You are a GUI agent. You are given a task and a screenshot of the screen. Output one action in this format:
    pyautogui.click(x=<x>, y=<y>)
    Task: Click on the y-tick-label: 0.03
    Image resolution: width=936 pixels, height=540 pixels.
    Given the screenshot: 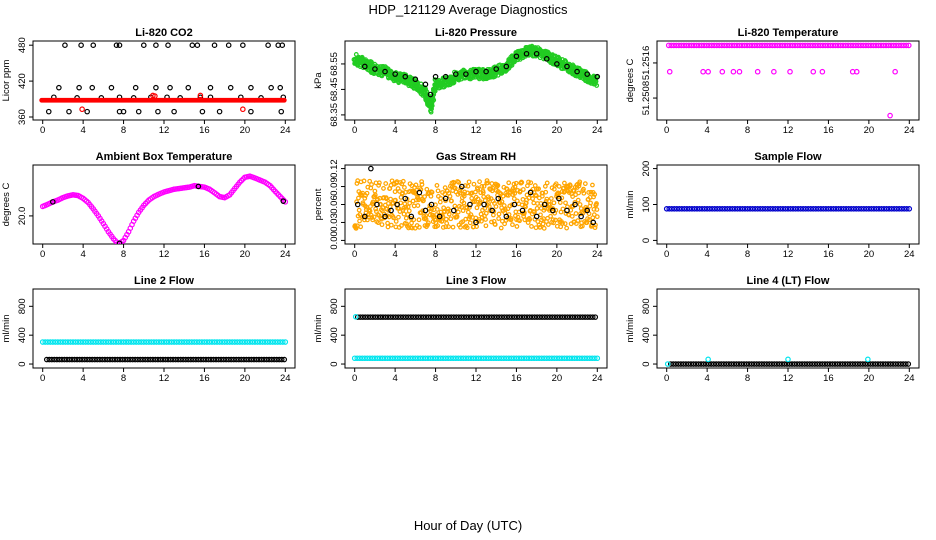 What is the action you would take?
    pyautogui.click(x=334, y=222)
    